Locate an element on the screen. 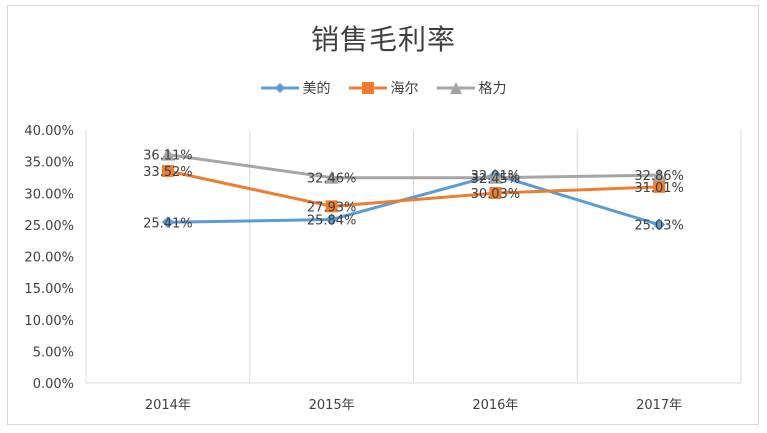  y-tick-label: 0.00% is located at coordinates (53, 384).